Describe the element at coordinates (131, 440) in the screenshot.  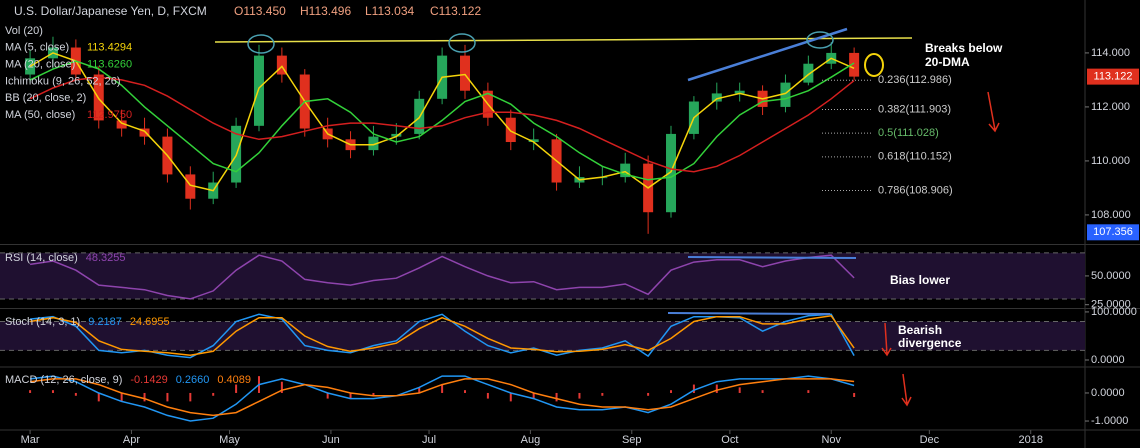
I see `x-tick-label: Apr` at that location.